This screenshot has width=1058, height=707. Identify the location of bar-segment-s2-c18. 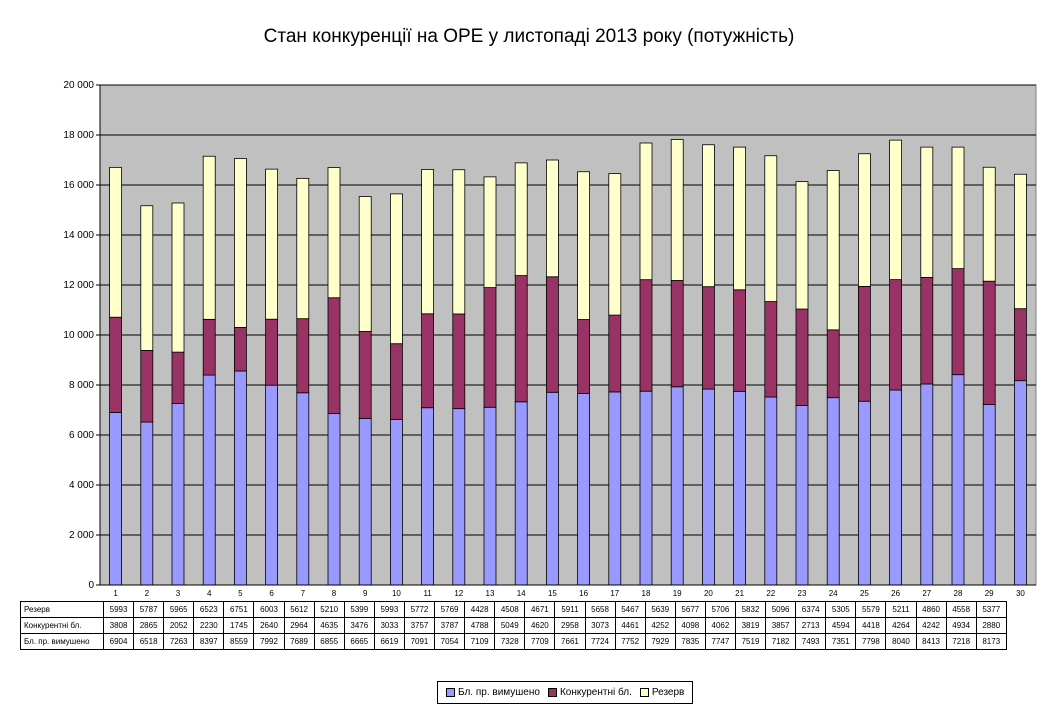
(646, 211).